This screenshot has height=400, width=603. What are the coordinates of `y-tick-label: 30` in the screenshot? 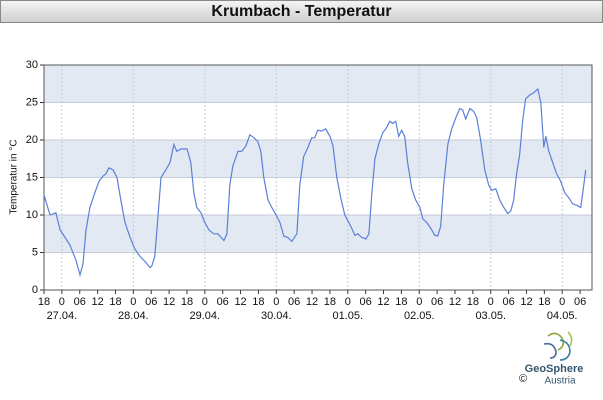 It's located at (32, 65).